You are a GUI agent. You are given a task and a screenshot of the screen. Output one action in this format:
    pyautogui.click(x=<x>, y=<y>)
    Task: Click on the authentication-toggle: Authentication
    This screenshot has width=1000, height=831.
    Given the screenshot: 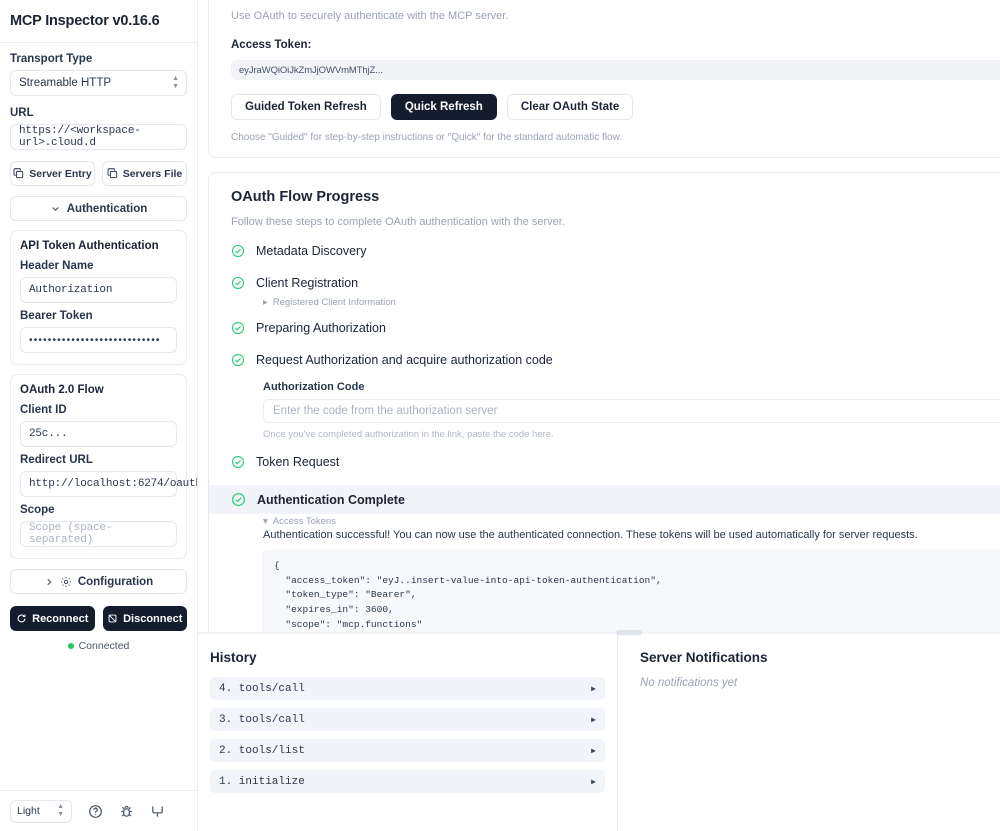 What is the action you would take?
    pyautogui.click(x=98, y=208)
    